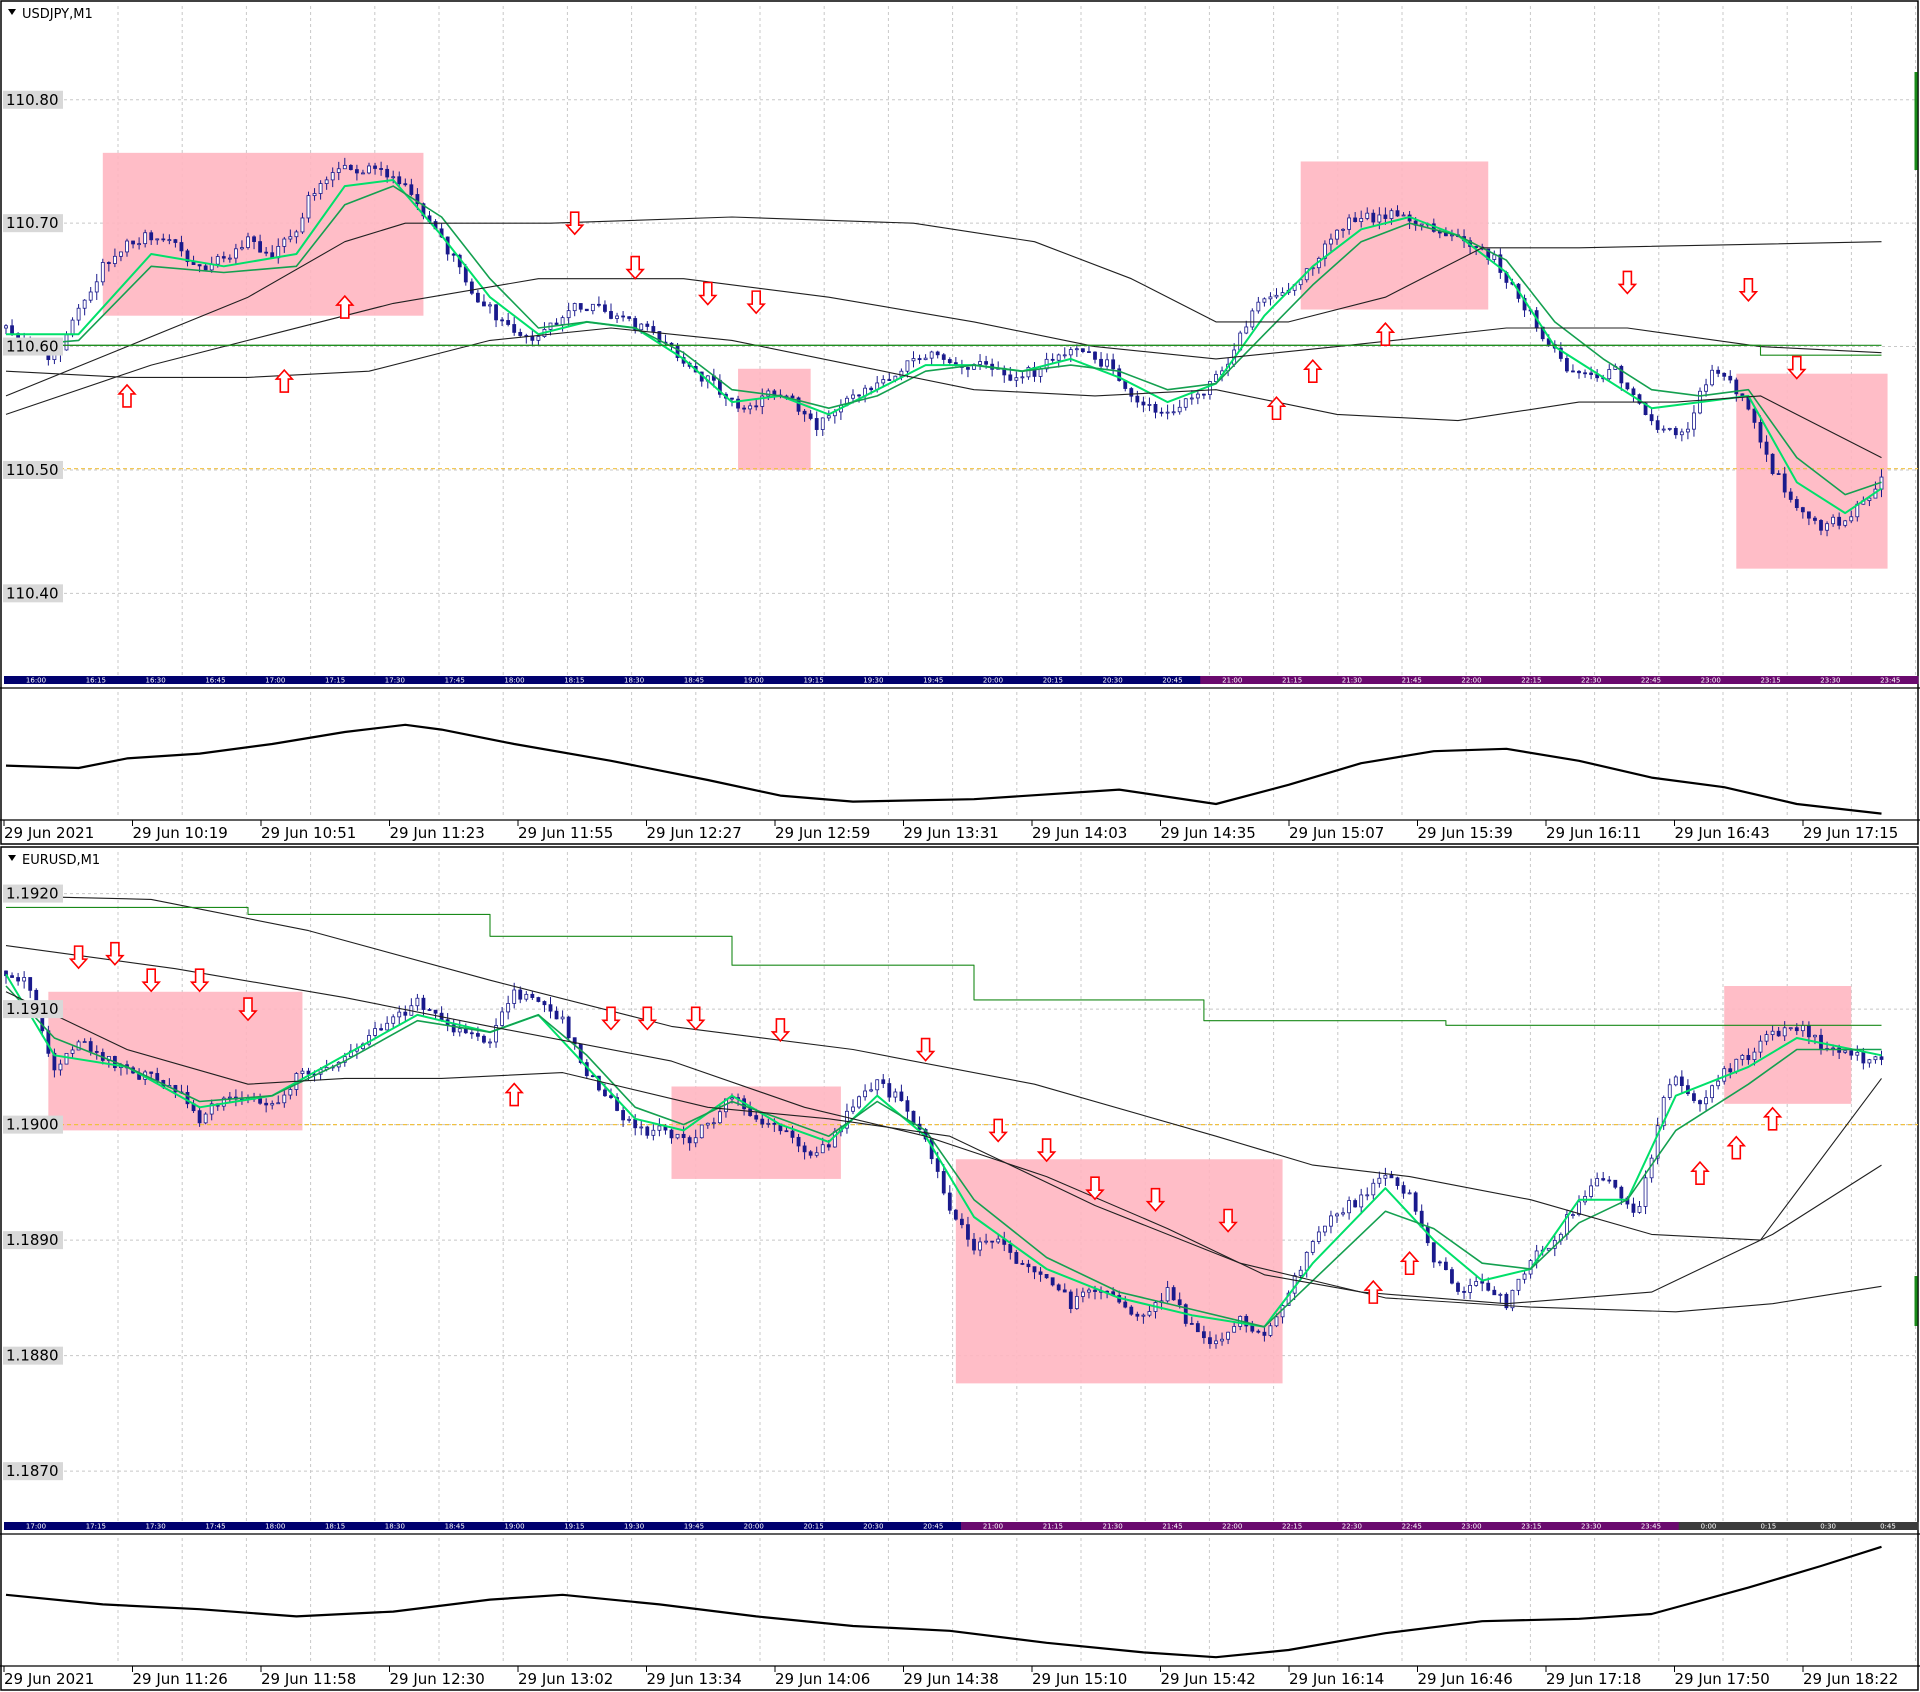  What do you see at coordinates (822, 833) in the screenshot?
I see `time-tick-label: 29 Jun 12:59` at bounding box center [822, 833].